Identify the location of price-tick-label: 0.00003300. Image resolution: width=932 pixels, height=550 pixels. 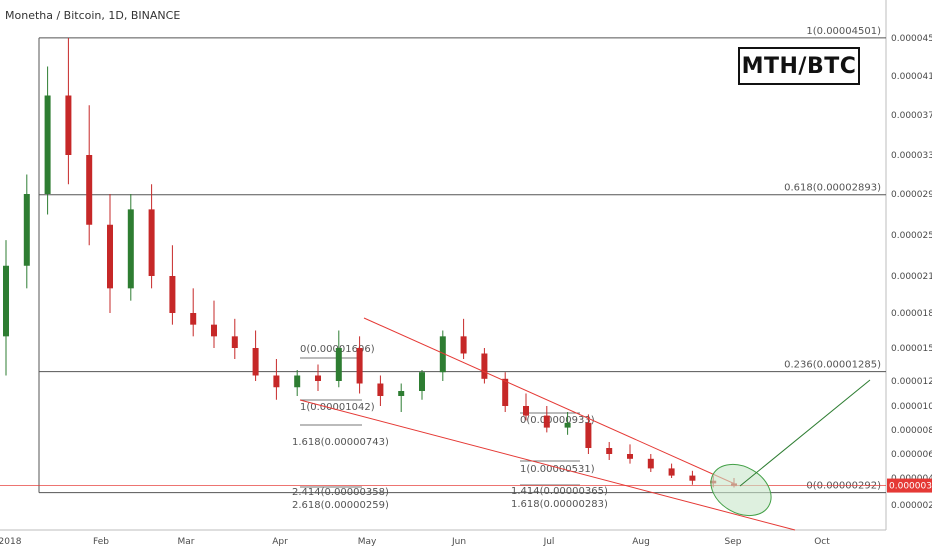
(911, 156).